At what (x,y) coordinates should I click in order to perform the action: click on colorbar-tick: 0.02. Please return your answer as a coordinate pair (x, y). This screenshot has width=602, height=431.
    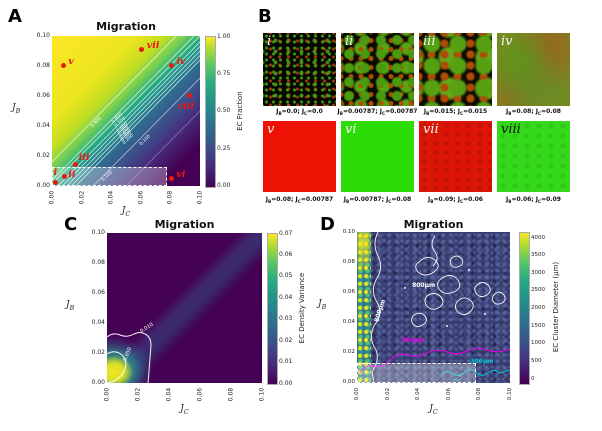
    Looking at the image, I should click on (286, 340).